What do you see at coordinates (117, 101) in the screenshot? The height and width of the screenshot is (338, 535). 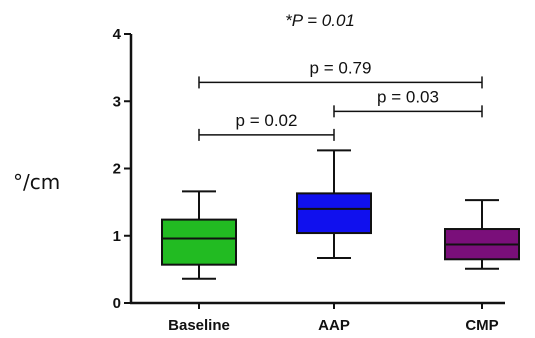 I see `y-tick-label: 3` at bounding box center [117, 101].